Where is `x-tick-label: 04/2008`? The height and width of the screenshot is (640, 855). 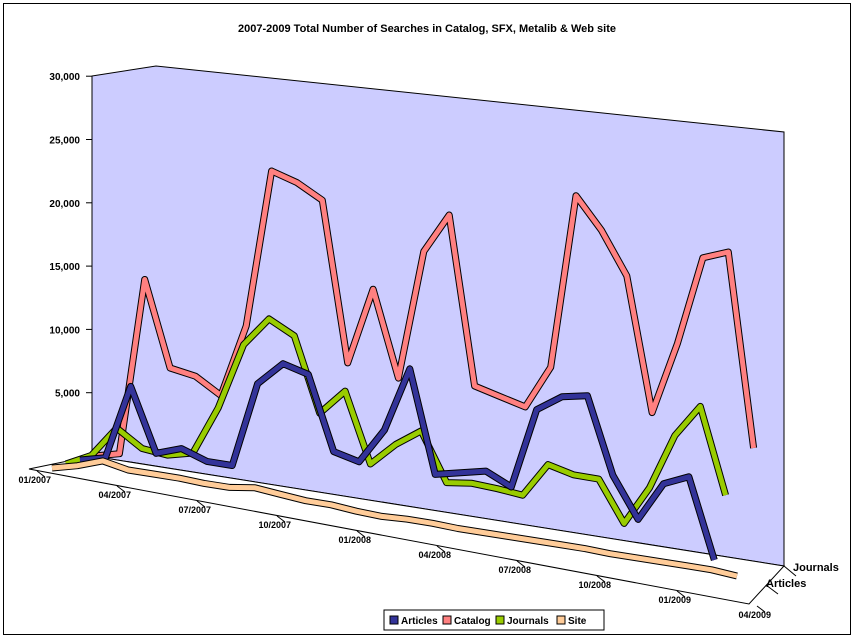 x-tick-label: 04/2008 is located at coordinates (434, 555).